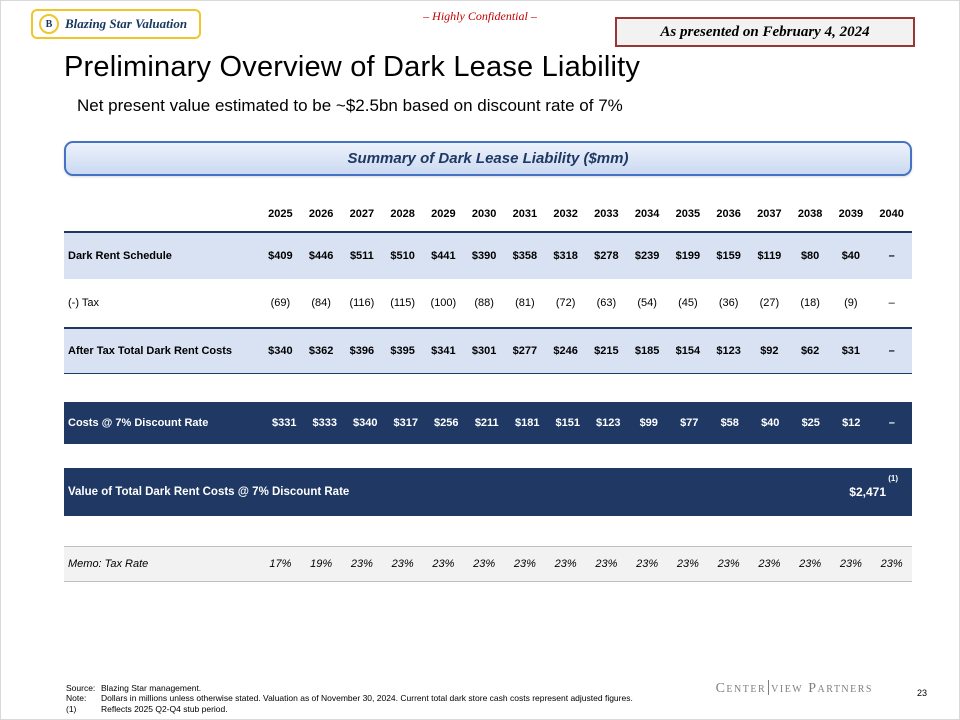  What do you see at coordinates (647, 214) in the screenshot?
I see `year-header: 2034` at bounding box center [647, 214].